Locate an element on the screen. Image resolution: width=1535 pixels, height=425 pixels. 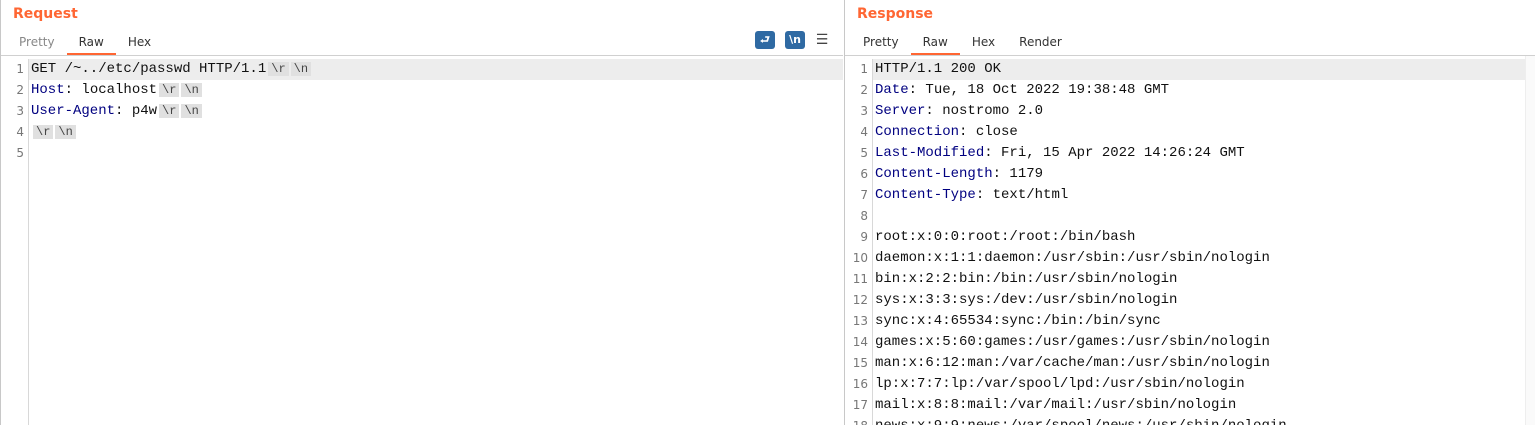
request-title: Request is located at coordinates (45, 14).